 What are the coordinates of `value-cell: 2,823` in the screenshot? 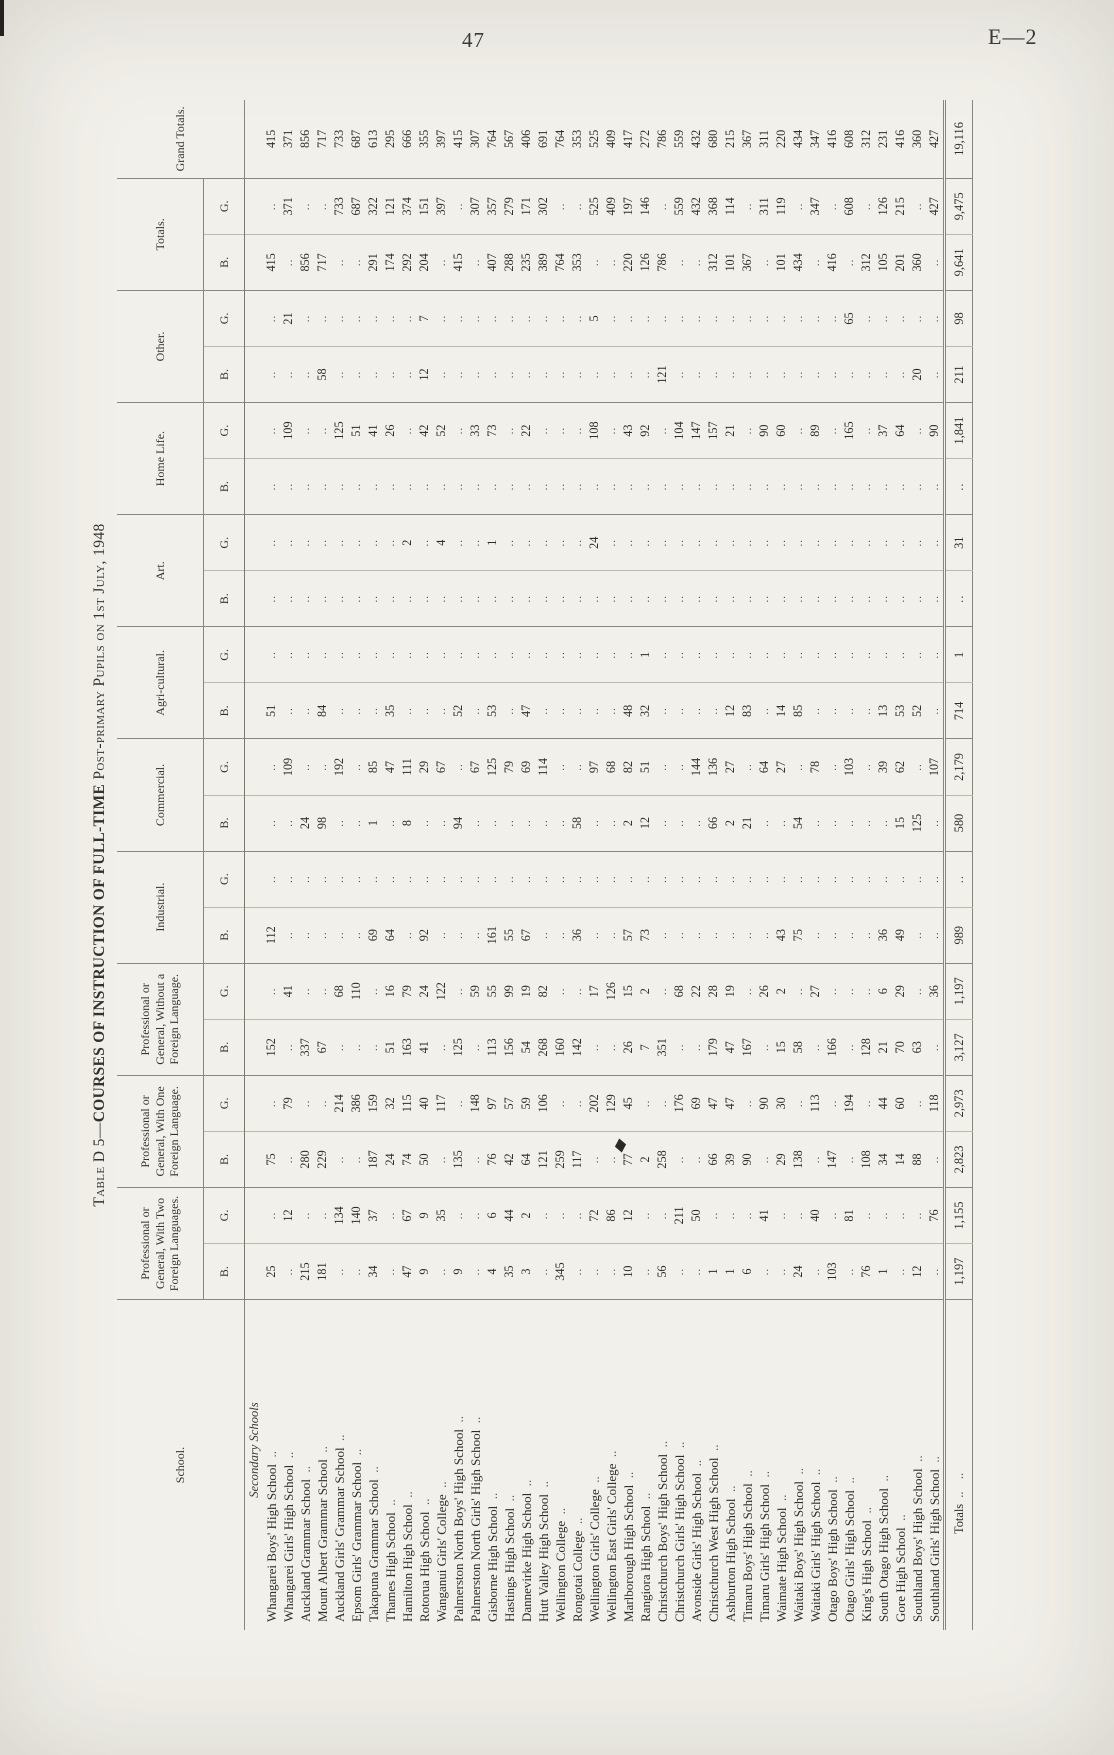 It's located at (958, 1159).